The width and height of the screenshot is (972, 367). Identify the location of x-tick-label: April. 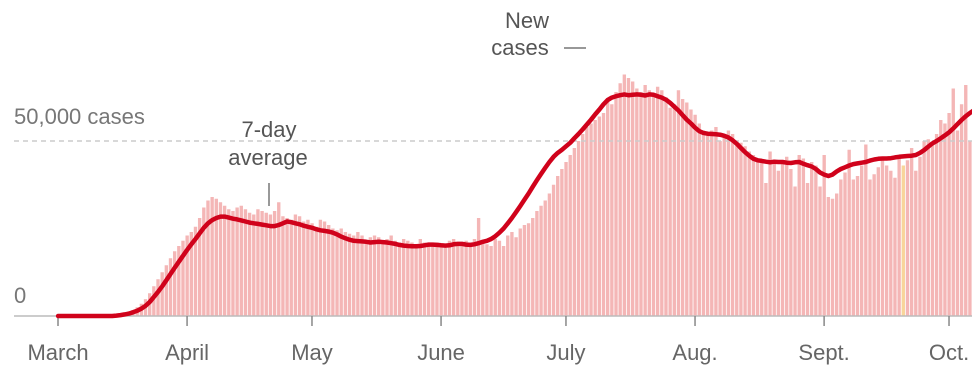
(187, 352).